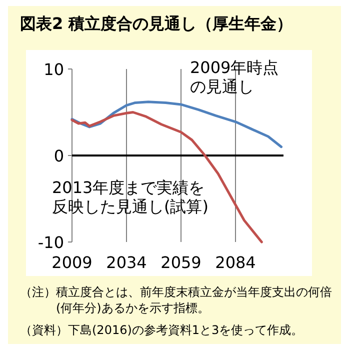 The height and width of the screenshot is (351, 347). I want to click on annotation: （資料）下島(2016)の参考資料1と3を使って作成。, so click(162, 330).